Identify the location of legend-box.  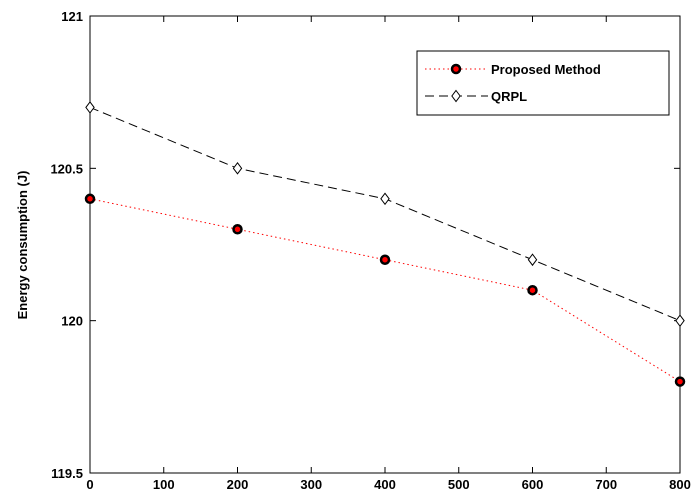
(543, 83).